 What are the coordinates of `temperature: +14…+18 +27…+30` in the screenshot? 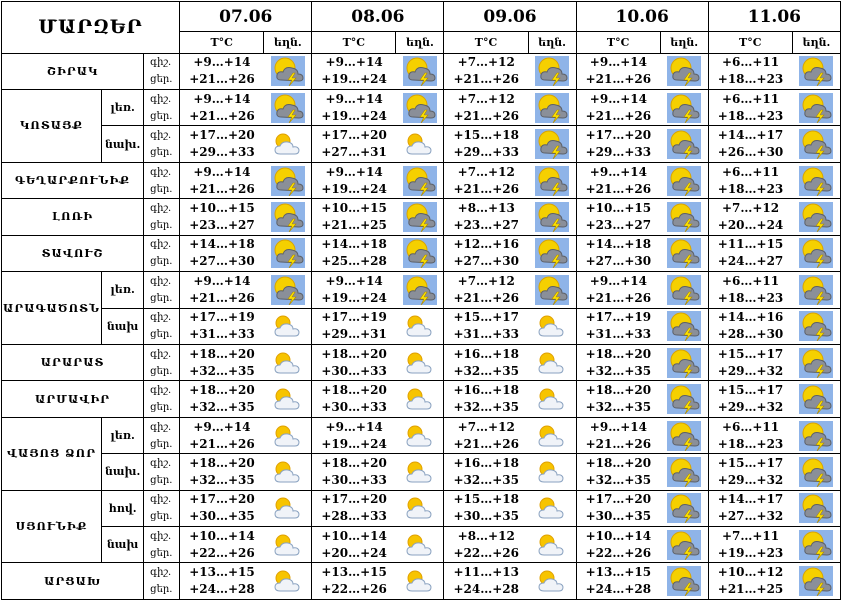 It's located at (618, 253).